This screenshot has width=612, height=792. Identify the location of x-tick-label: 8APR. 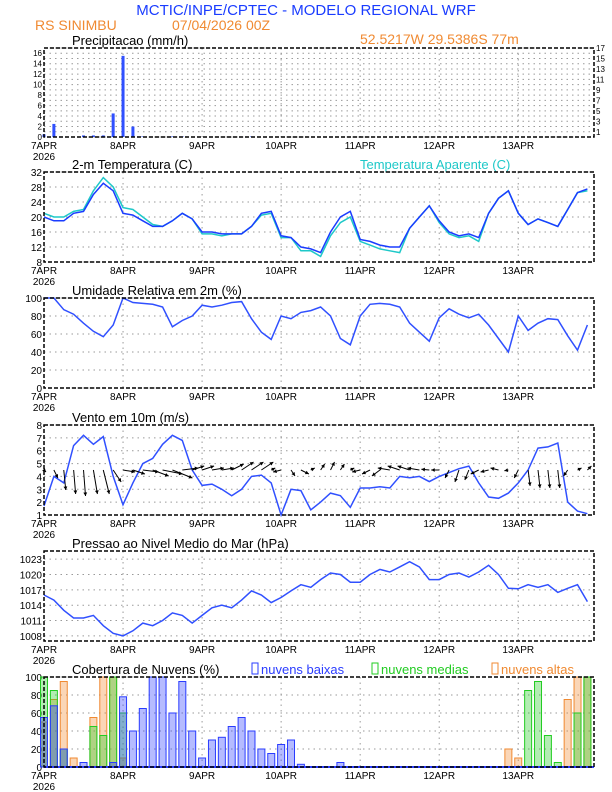
(123, 146).